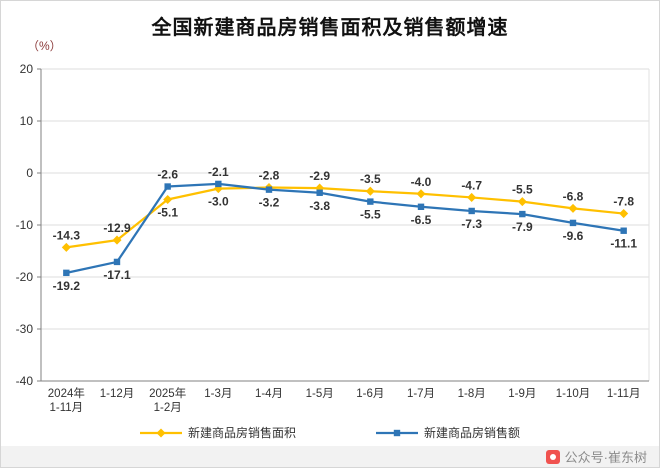  What do you see at coordinates (471, 224) in the screenshot?
I see `svg-text: -7.3` at bounding box center [471, 224].